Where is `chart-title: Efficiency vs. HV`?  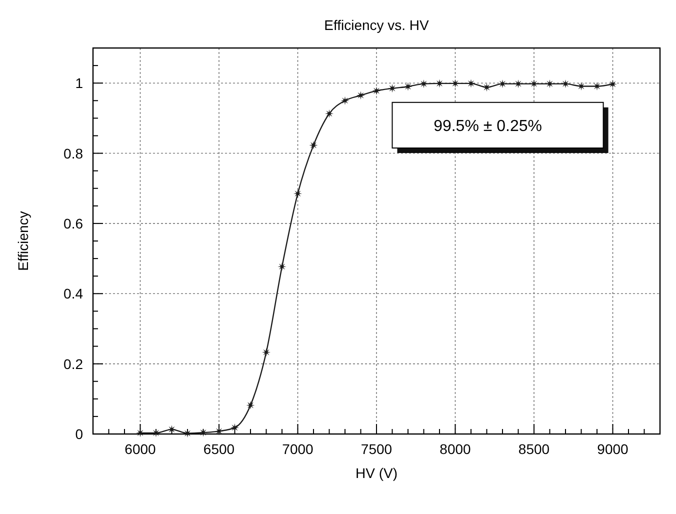 chart-title: Efficiency vs. HV is located at coordinates (377, 25).